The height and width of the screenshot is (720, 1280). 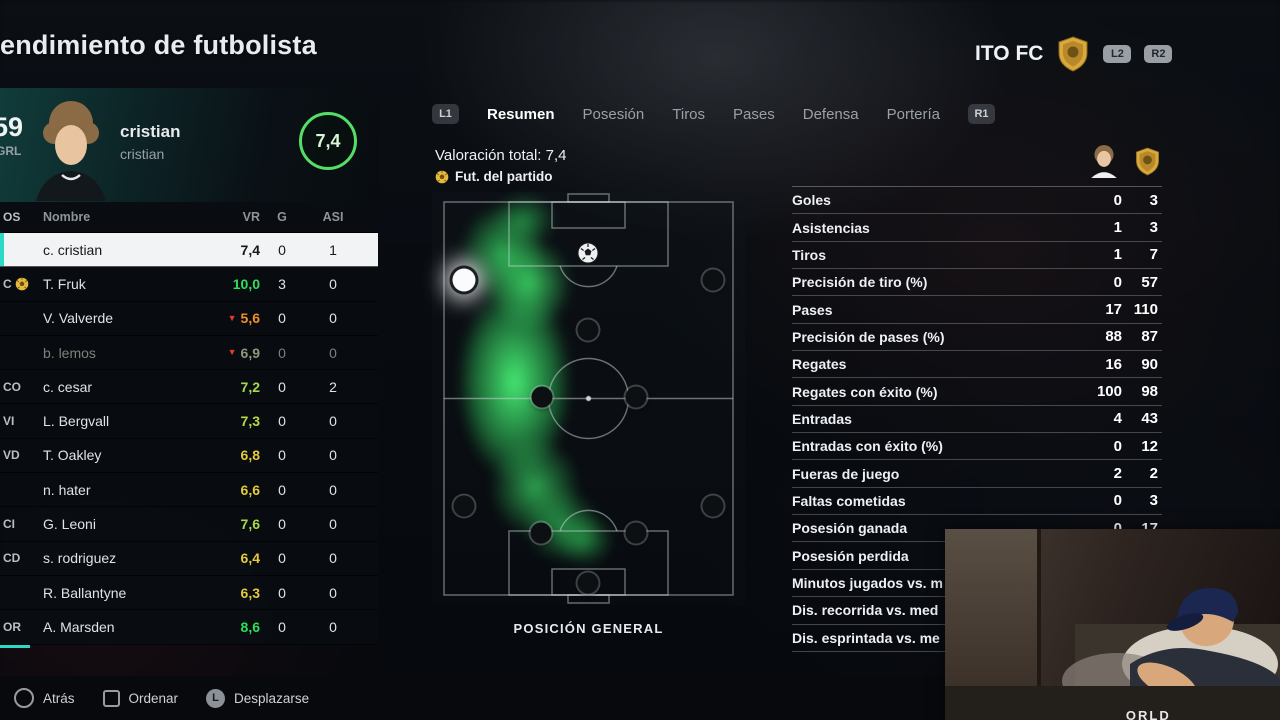 What do you see at coordinates (250, 626) in the screenshot?
I see `vr-cell: 8,6` at bounding box center [250, 626].